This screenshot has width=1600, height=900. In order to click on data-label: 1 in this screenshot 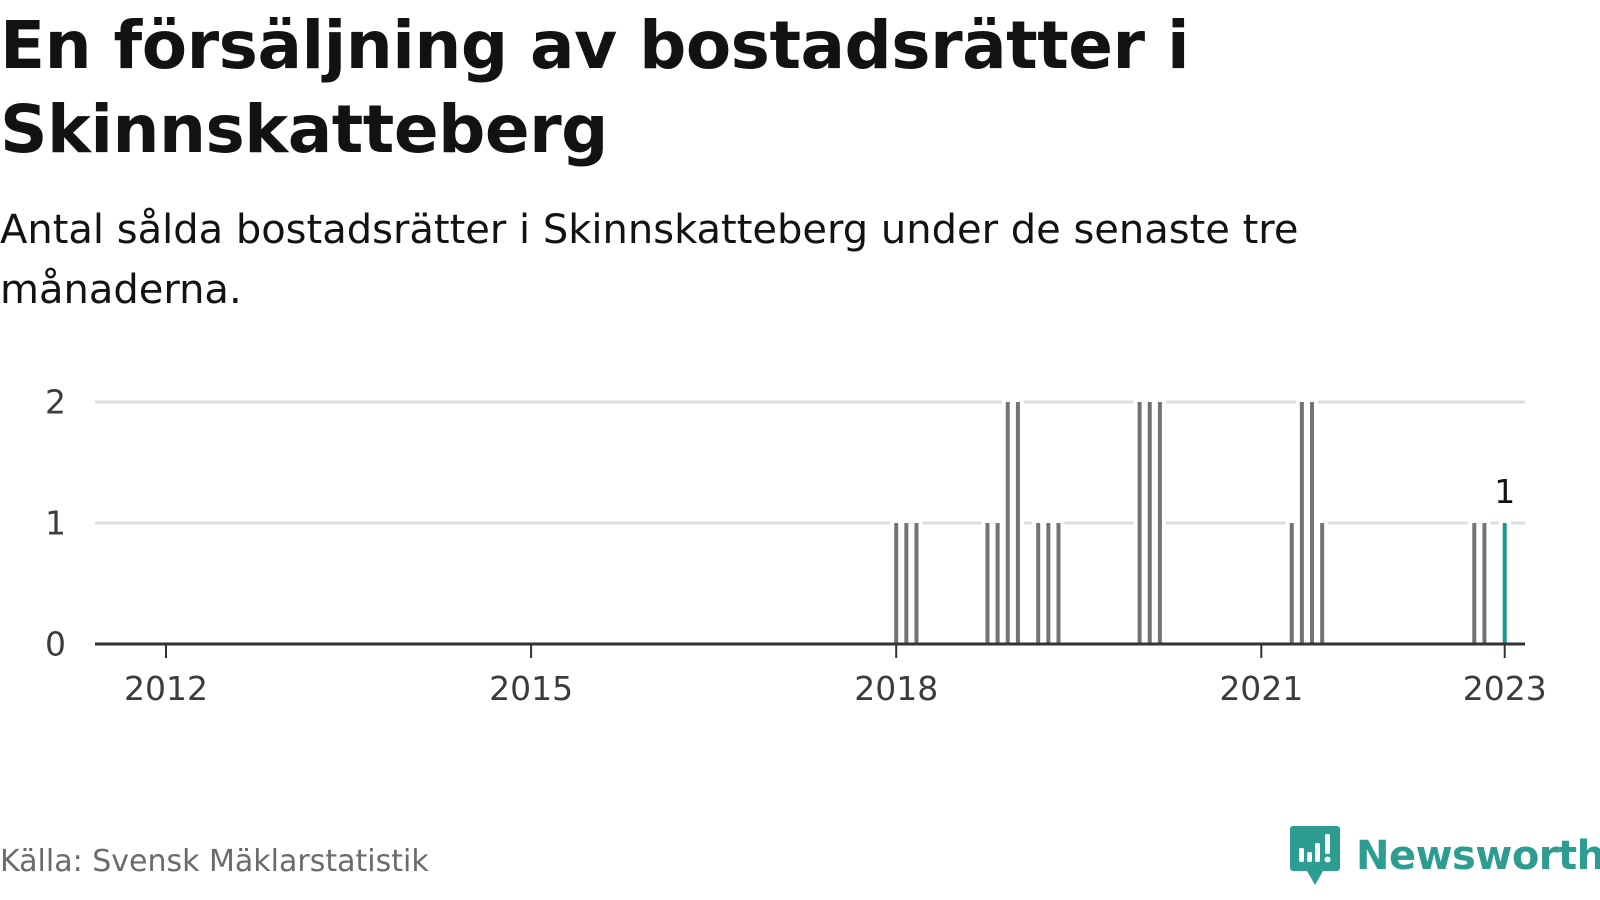, I will do `click(1504, 491)`.